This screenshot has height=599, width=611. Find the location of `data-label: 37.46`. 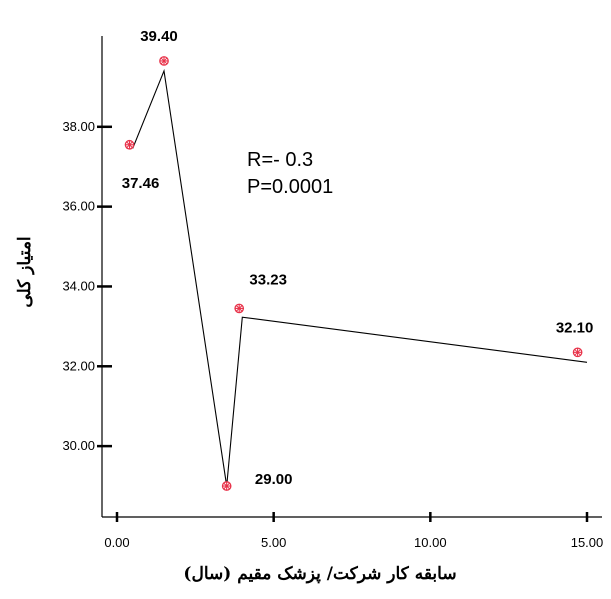

data-label: 37.46 is located at coordinates (141, 183).